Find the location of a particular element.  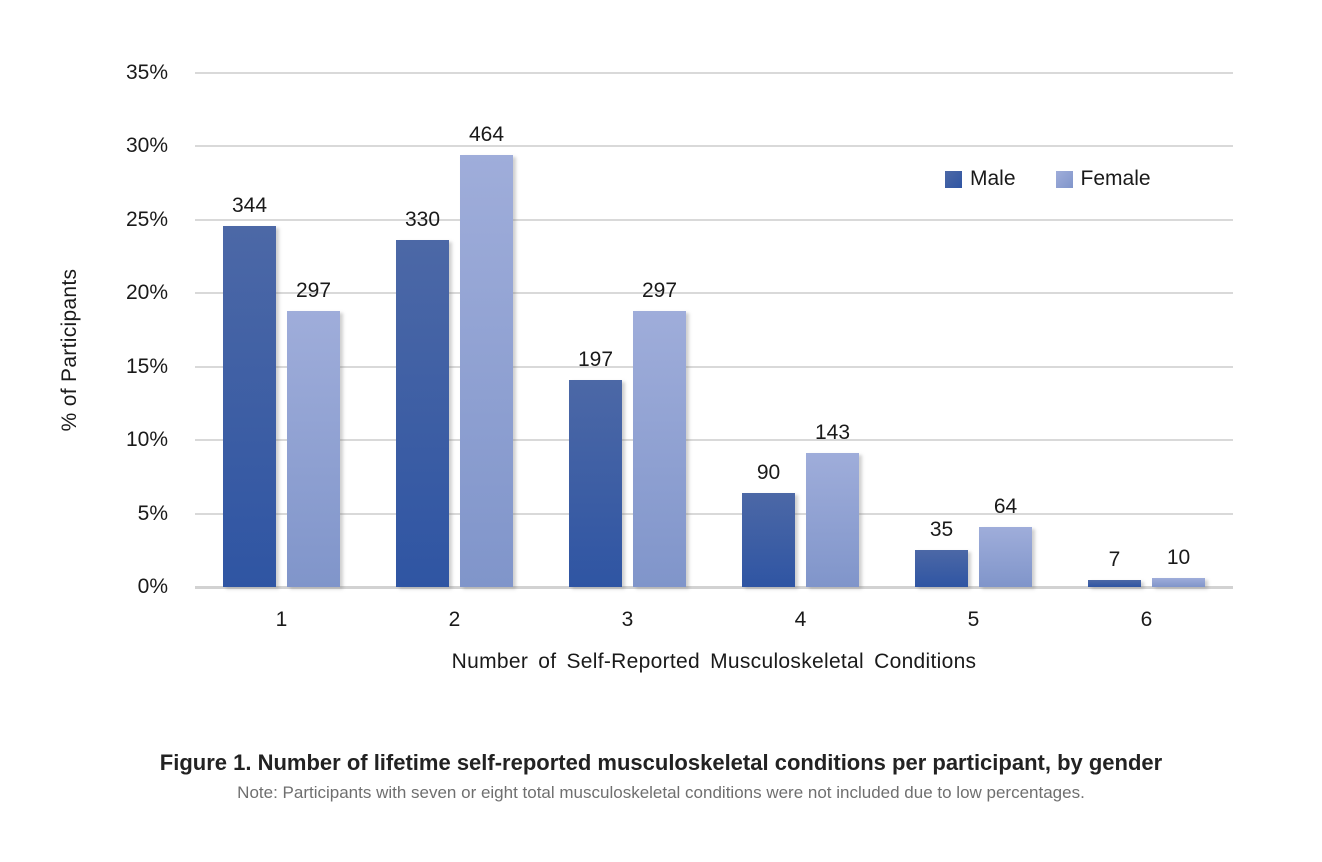

y-tick-label: 10% is located at coordinates (146, 440).